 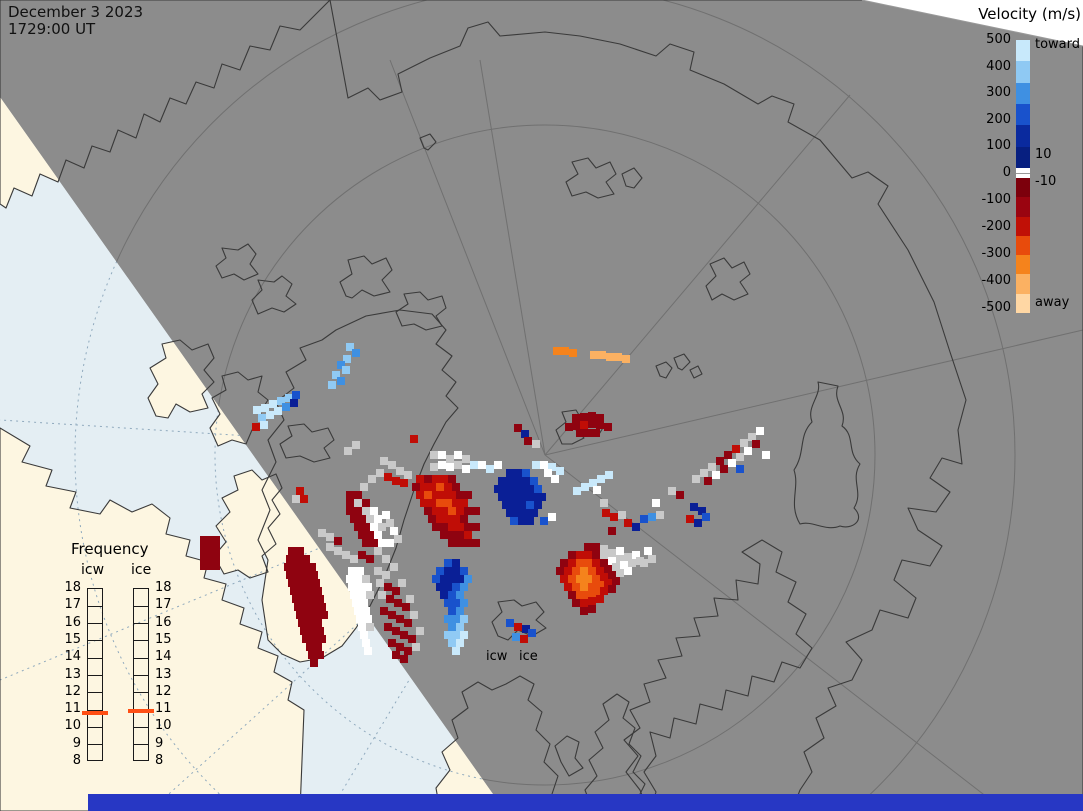 I want to click on colorbar-away-segment, so click(x=1023, y=207).